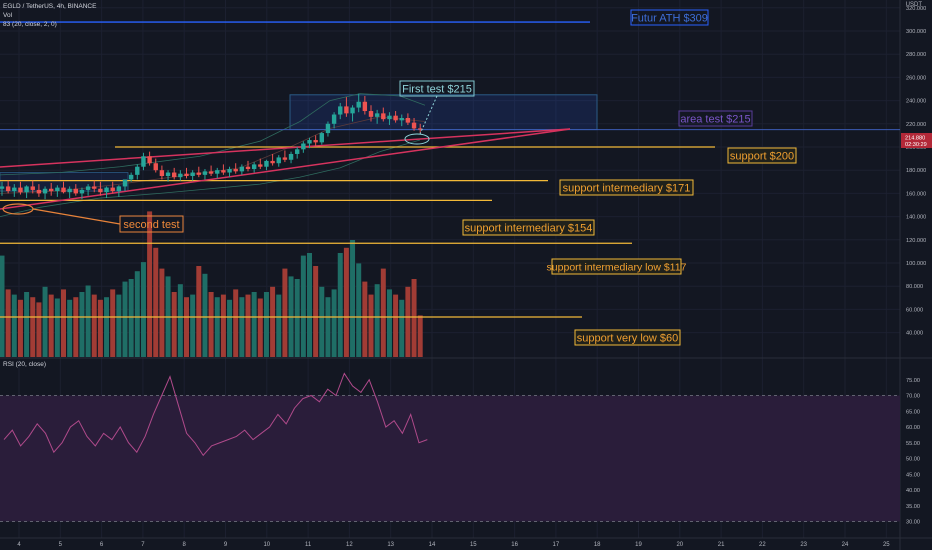 The width and height of the screenshot is (932, 550). What do you see at coordinates (30, 24) in the screenshot?
I see `ma-legend: 83 (20, close, 2, 0)` at bounding box center [30, 24].